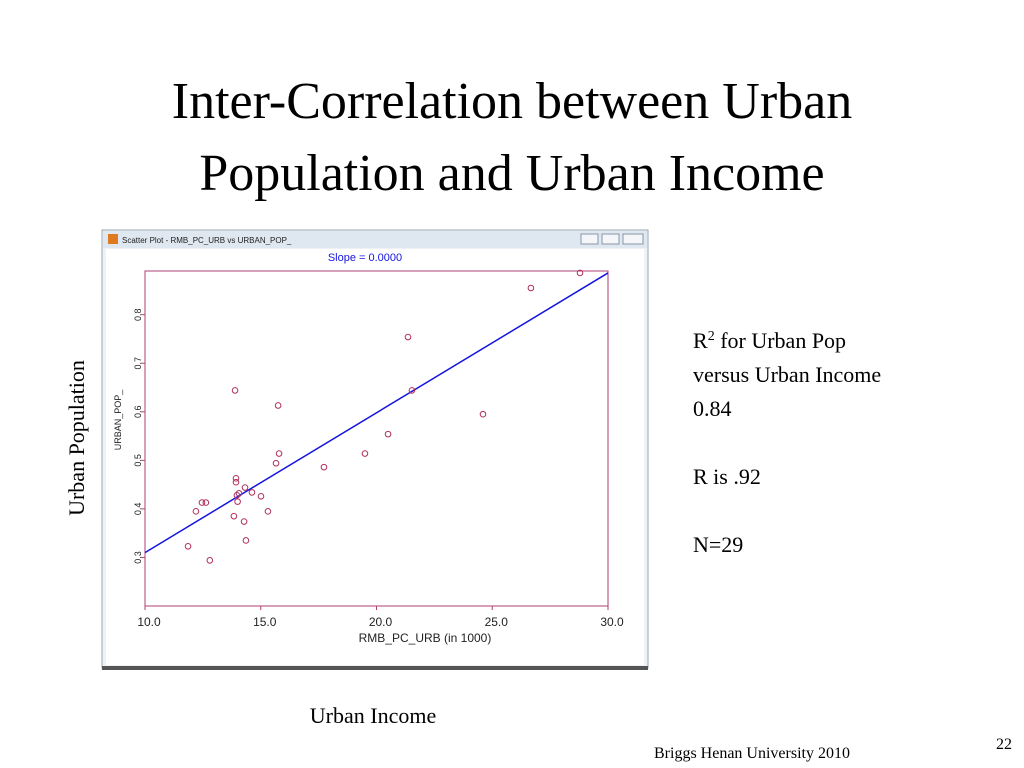 The height and width of the screenshot is (768, 1024). I want to click on close-button, so click(633, 239).